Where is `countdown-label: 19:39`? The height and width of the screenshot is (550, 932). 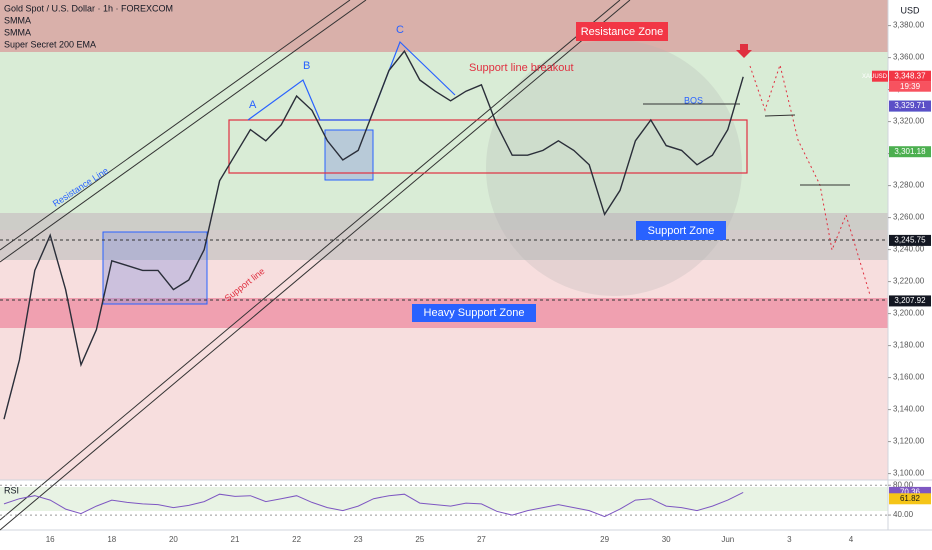 countdown-label: 19:39 is located at coordinates (910, 86).